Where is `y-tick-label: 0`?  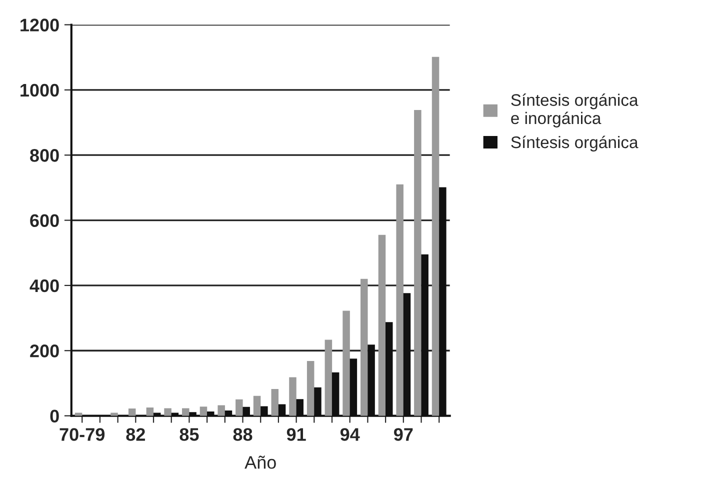 y-tick-label: 0 is located at coordinates (54, 416).